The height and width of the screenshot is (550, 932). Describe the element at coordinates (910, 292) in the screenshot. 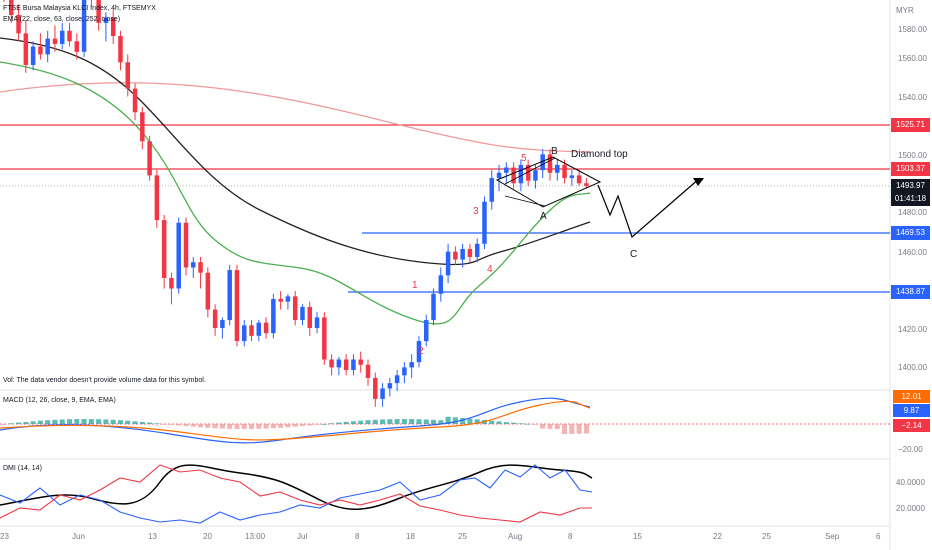

I see `price-tag-1438: 1438.87` at that location.